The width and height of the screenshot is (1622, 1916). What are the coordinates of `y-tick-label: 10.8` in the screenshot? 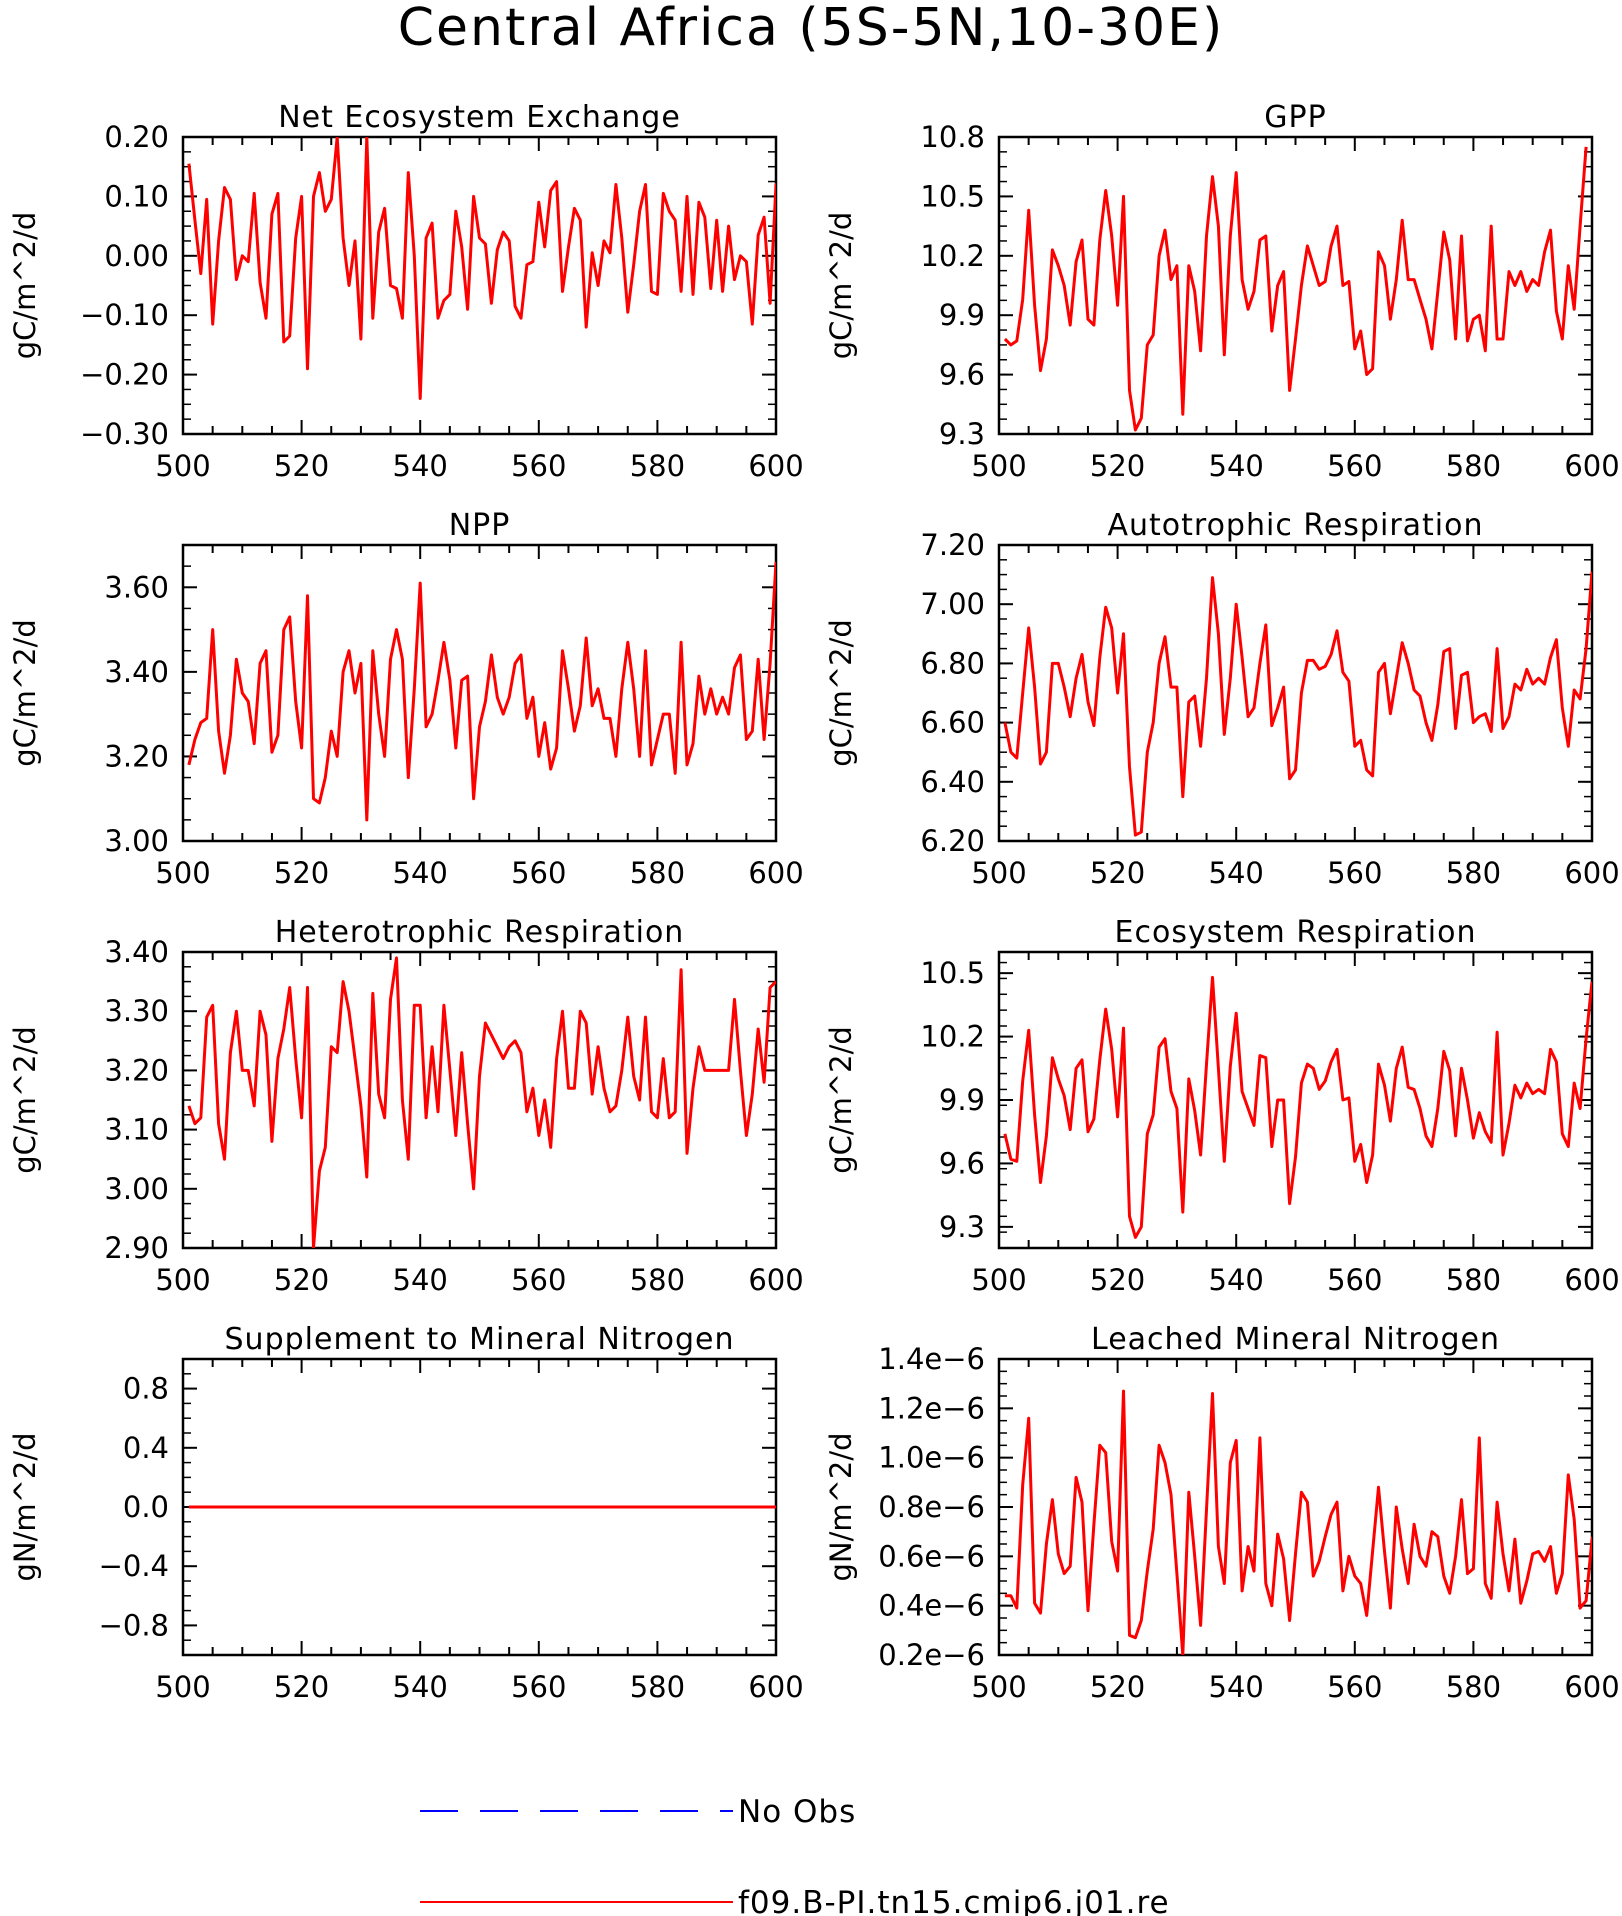 It's located at (952, 137).